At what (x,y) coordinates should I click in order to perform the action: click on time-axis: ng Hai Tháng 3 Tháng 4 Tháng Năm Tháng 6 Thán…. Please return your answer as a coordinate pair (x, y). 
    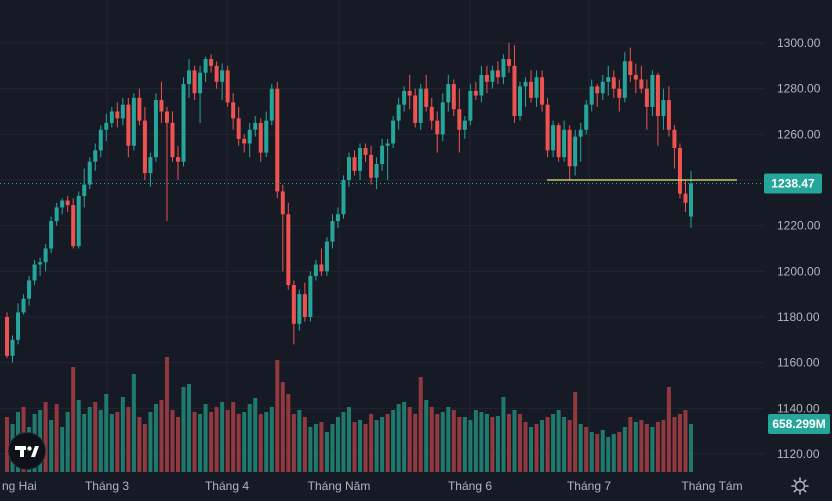
    Looking at the image, I should click on (372, 486).